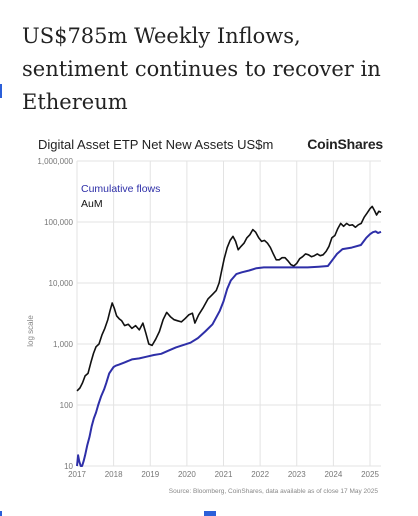 The height and width of the screenshot is (516, 418). Describe the element at coordinates (224, 474) in the screenshot. I see `x-tick-label: 2021` at that location.